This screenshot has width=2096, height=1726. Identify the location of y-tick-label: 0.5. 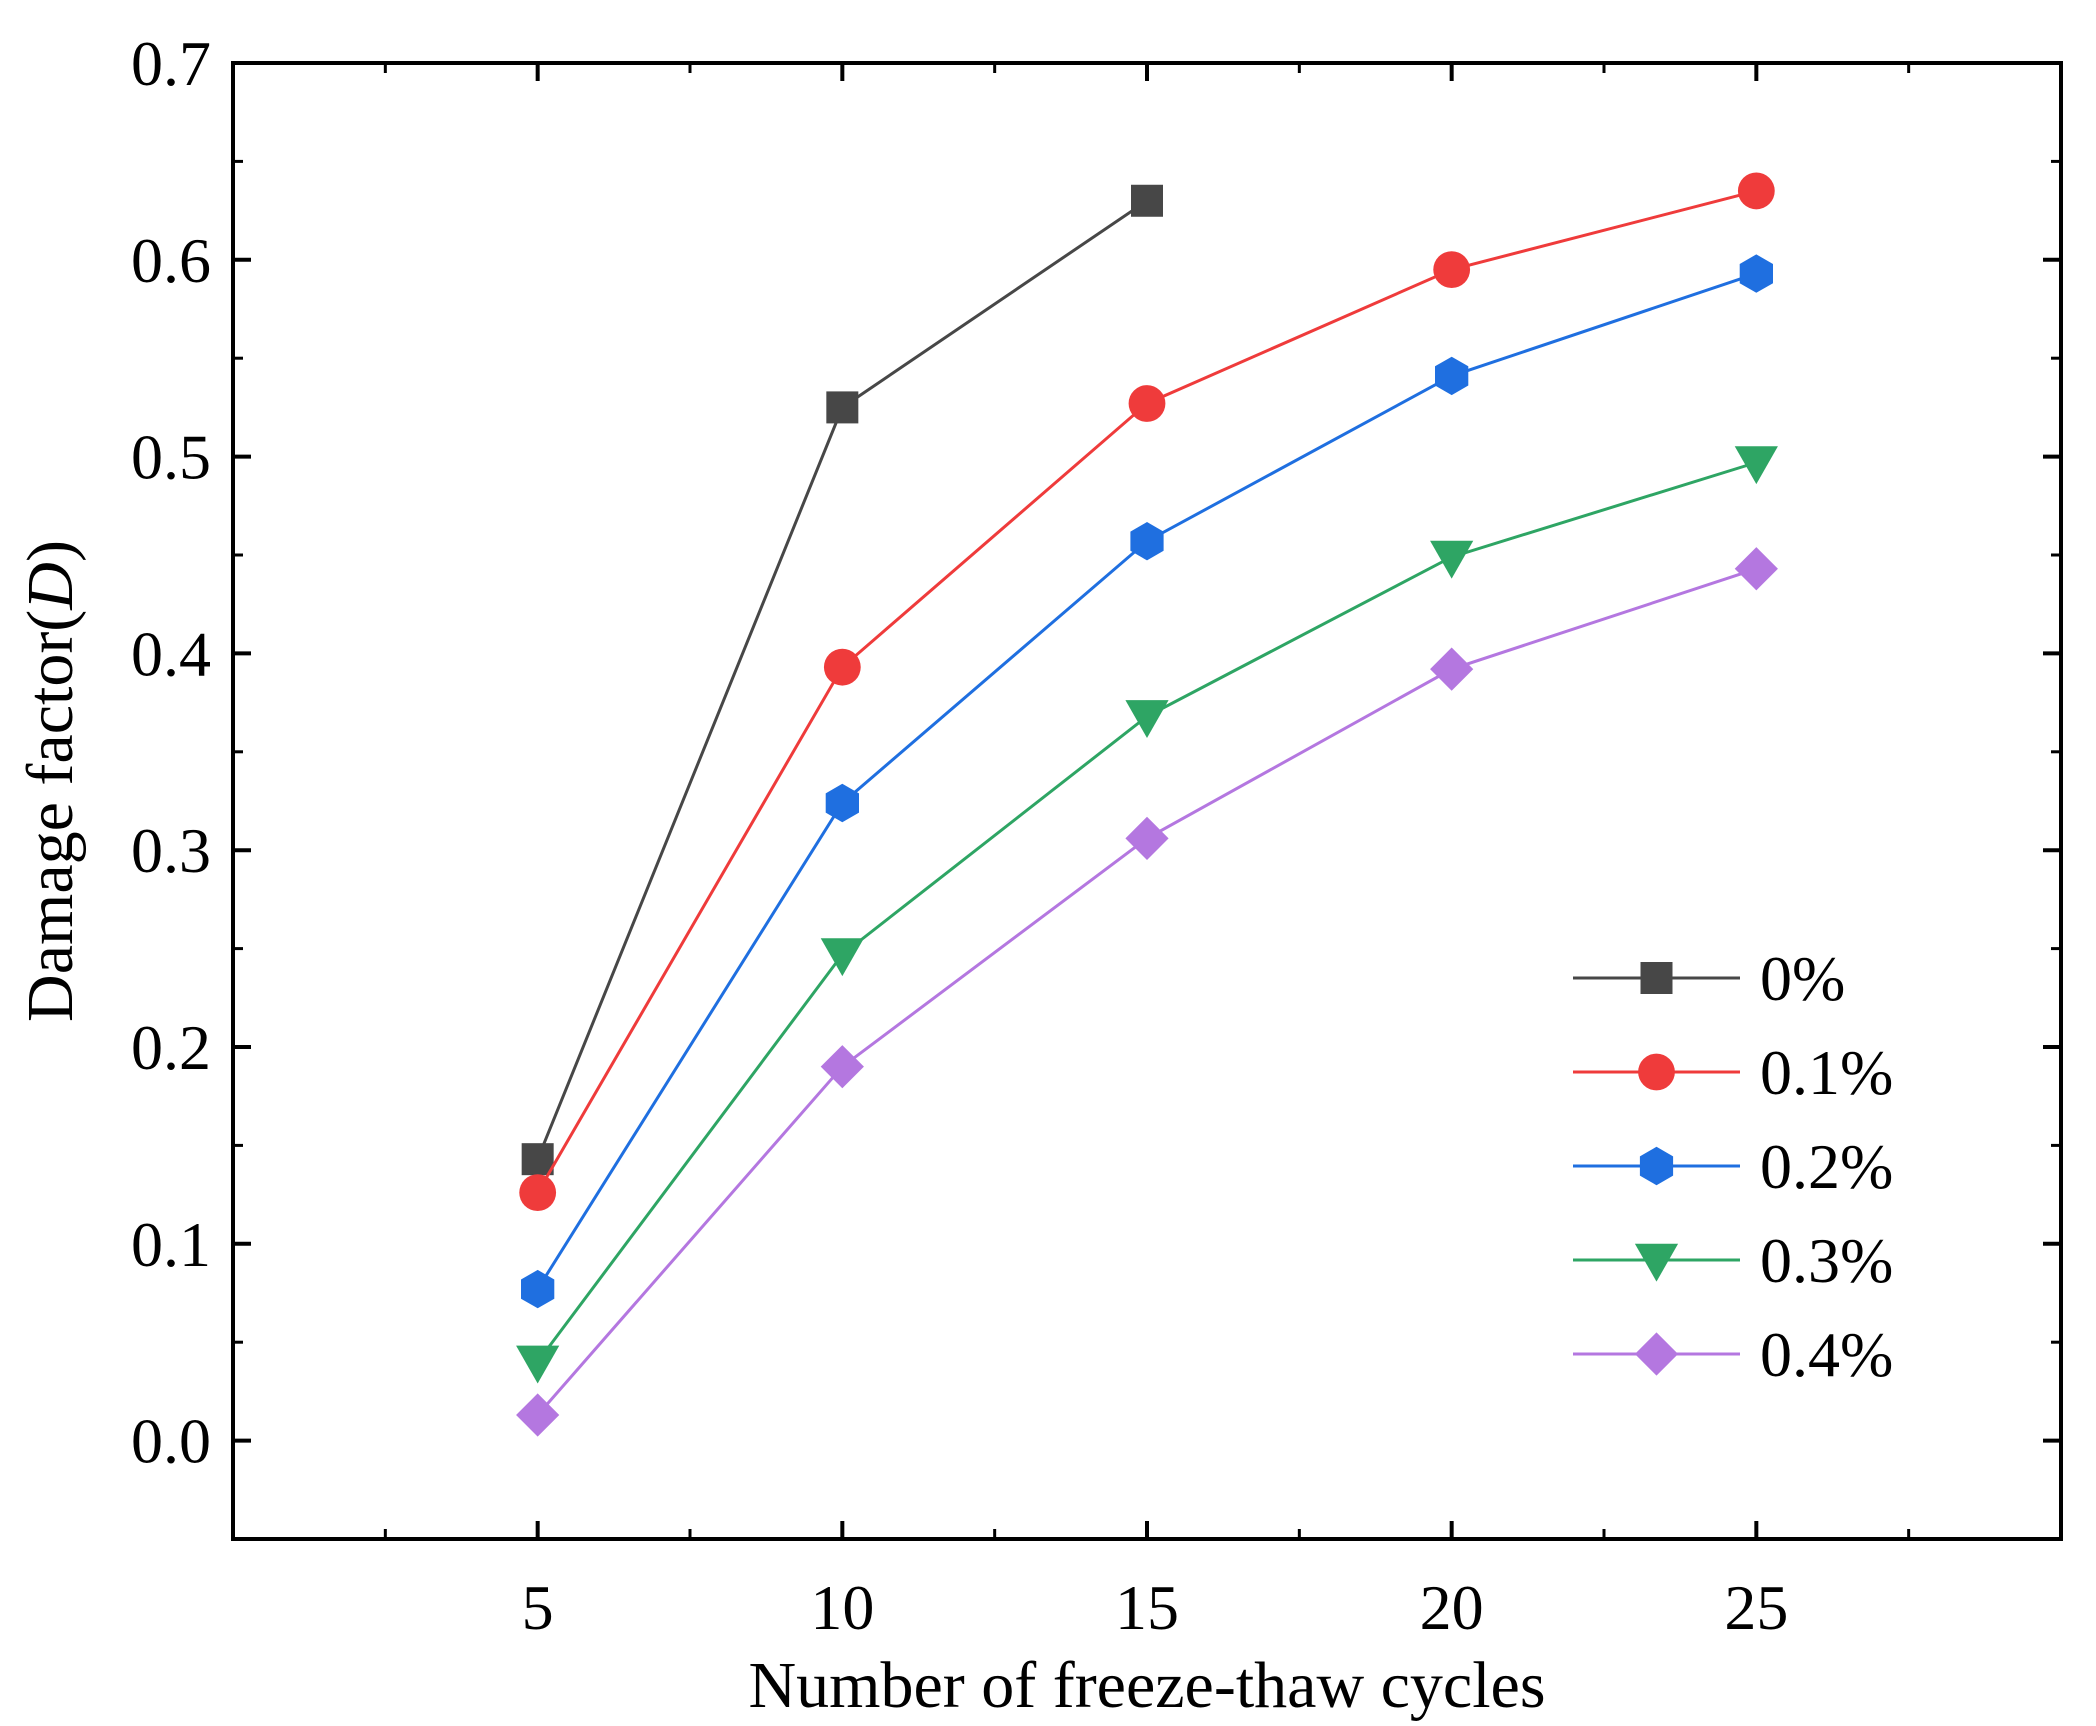
(171, 457).